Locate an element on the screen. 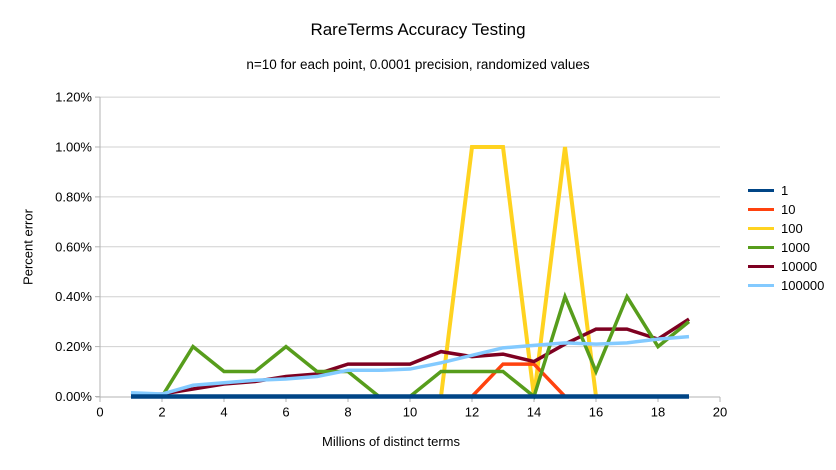 This screenshot has height=470, width=836. legend: 1 10 100 1000 10000 100000 is located at coordinates (786, 238).